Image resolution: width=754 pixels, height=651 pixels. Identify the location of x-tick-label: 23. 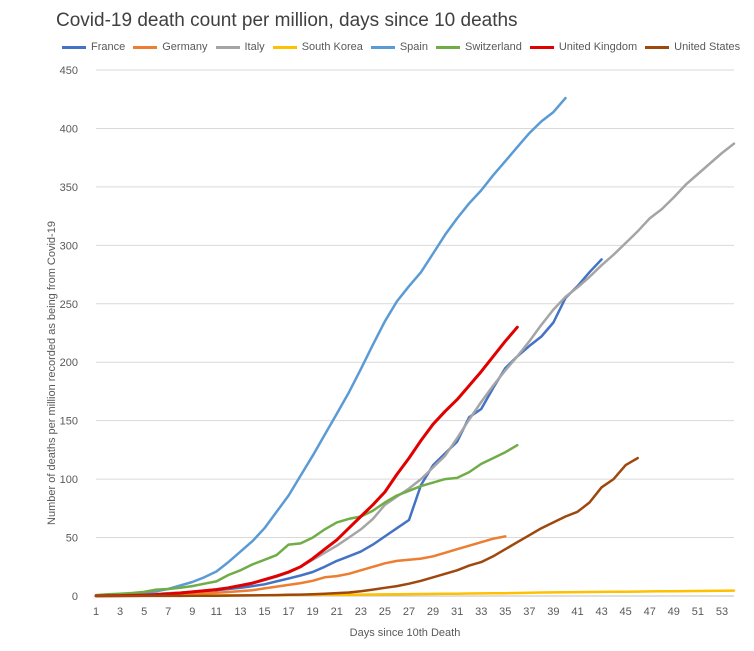
(361, 612).